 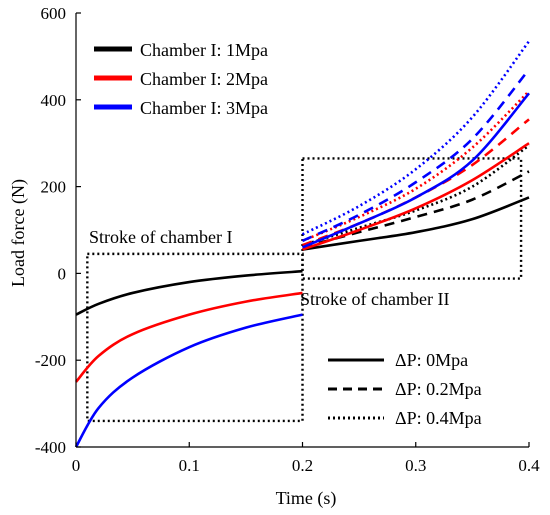 I want to click on y-tick-label: -200, so click(x=50, y=360).